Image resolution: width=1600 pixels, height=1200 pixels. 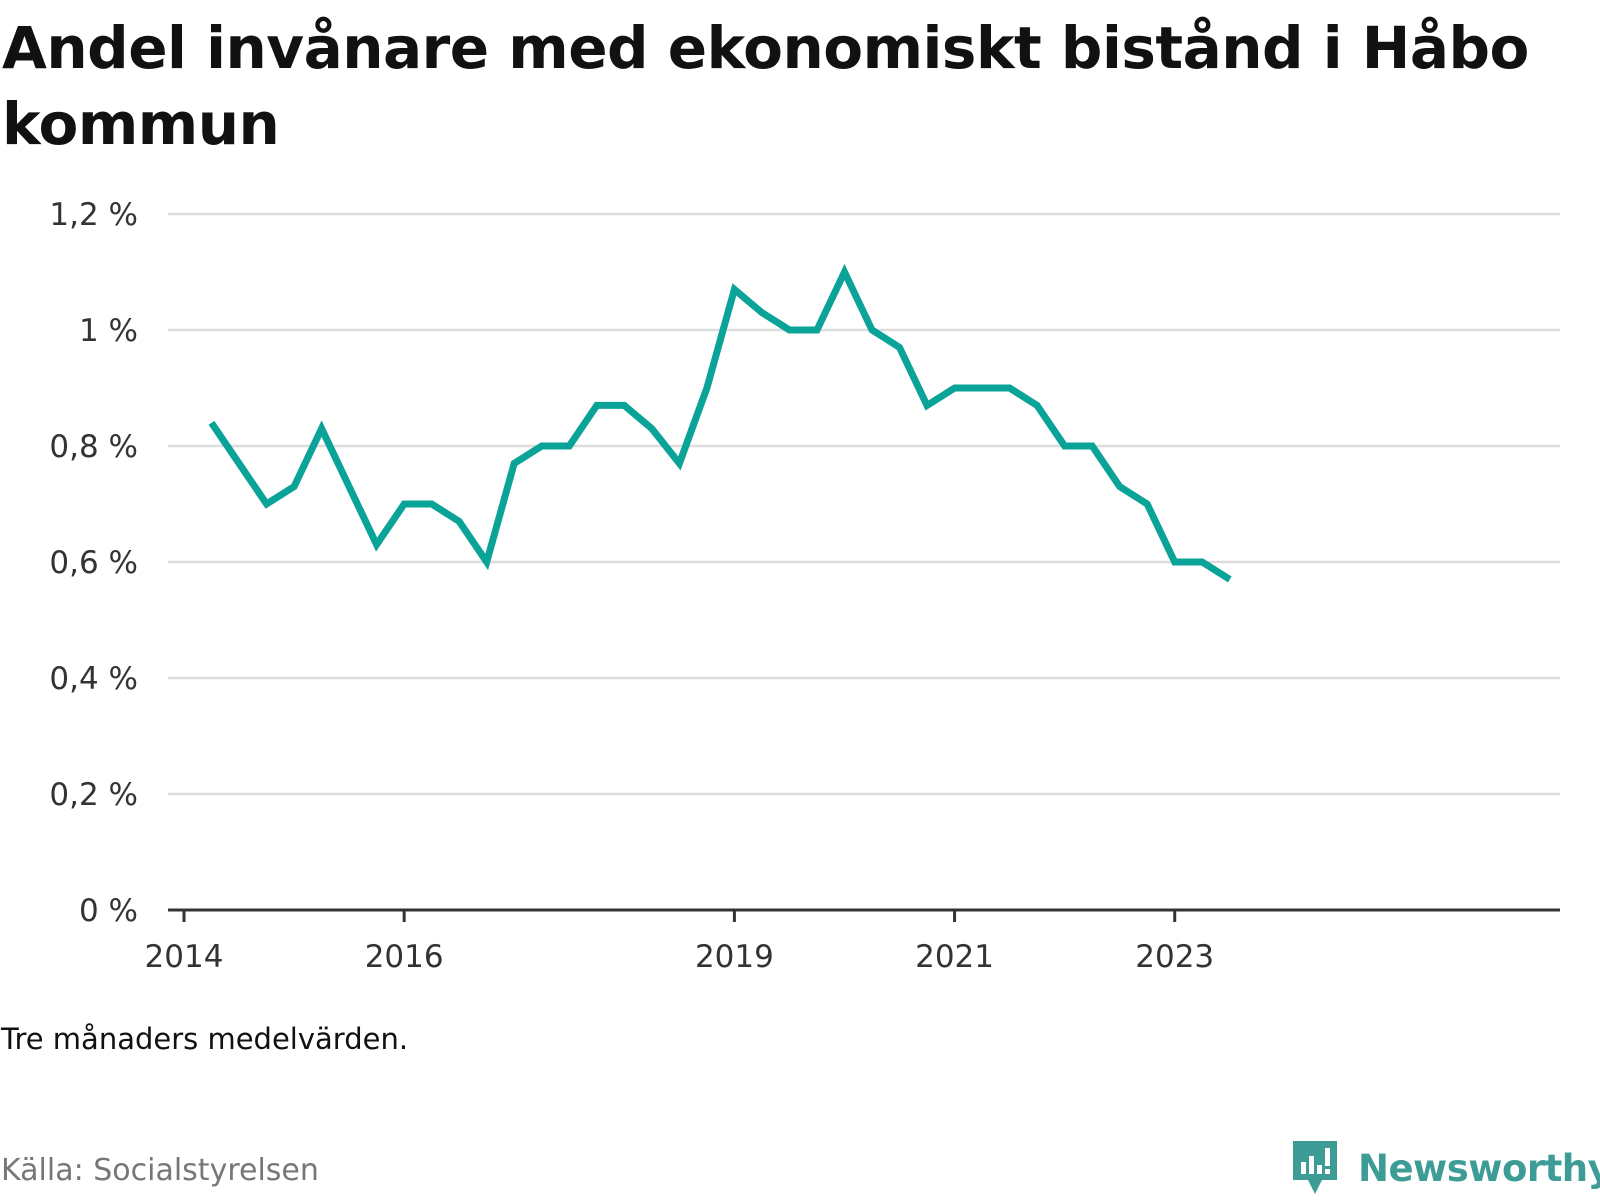 What do you see at coordinates (1174, 957) in the screenshot?
I see `x-tick-label: 2023` at bounding box center [1174, 957].